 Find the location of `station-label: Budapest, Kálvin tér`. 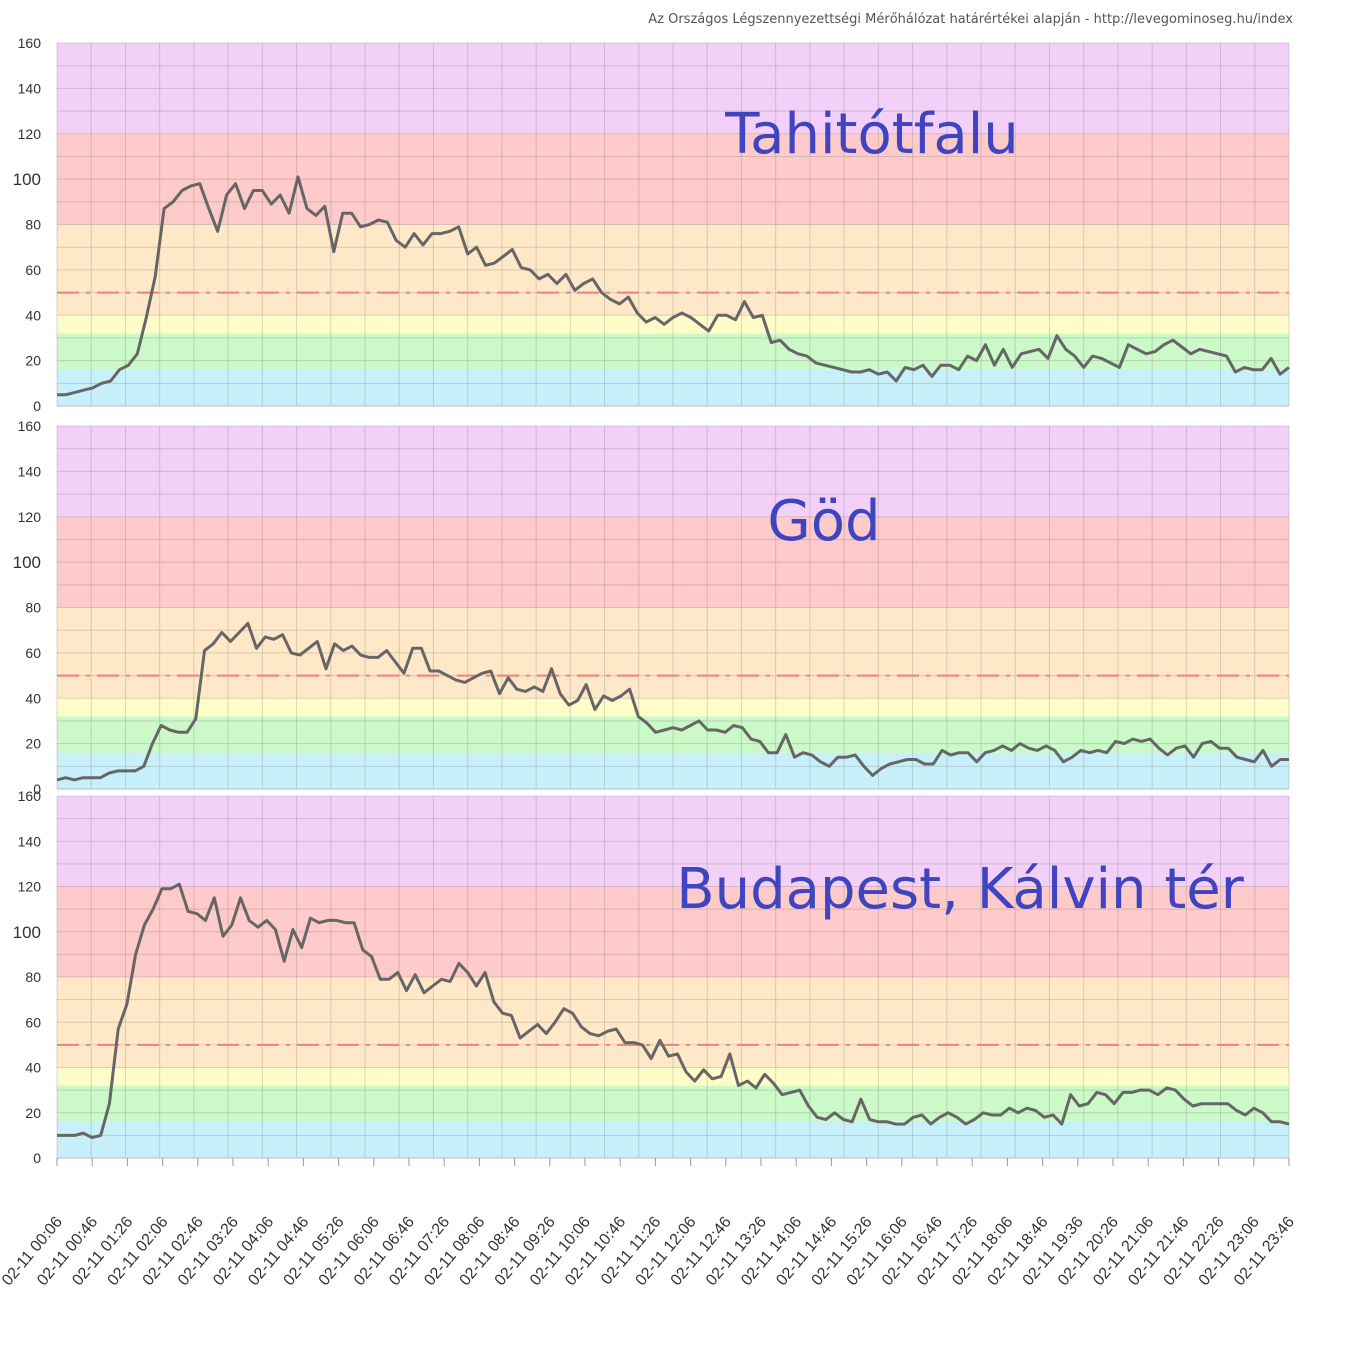

station-label: Budapest, Kálvin tér is located at coordinates (960, 889).